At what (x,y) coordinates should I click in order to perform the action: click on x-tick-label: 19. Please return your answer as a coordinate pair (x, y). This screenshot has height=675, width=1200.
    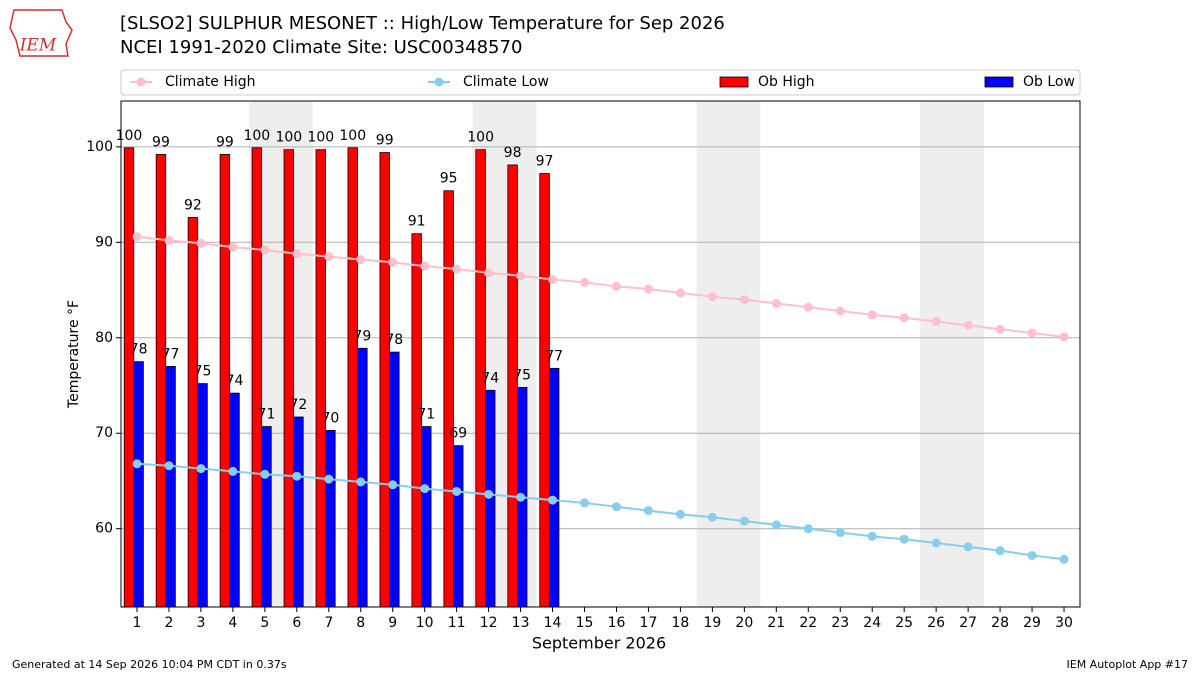
    Looking at the image, I should click on (712, 623).